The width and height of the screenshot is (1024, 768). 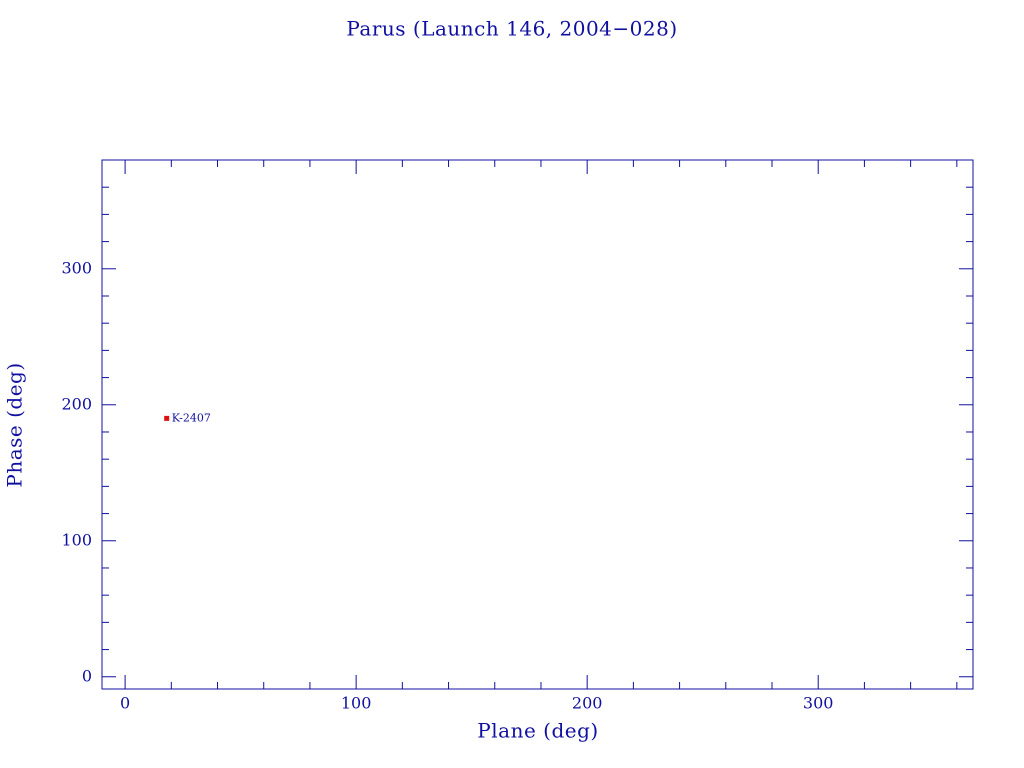 What do you see at coordinates (356, 703) in the screenshot?
I see `x-tick-label: 100` at bounding box center [356, 703].